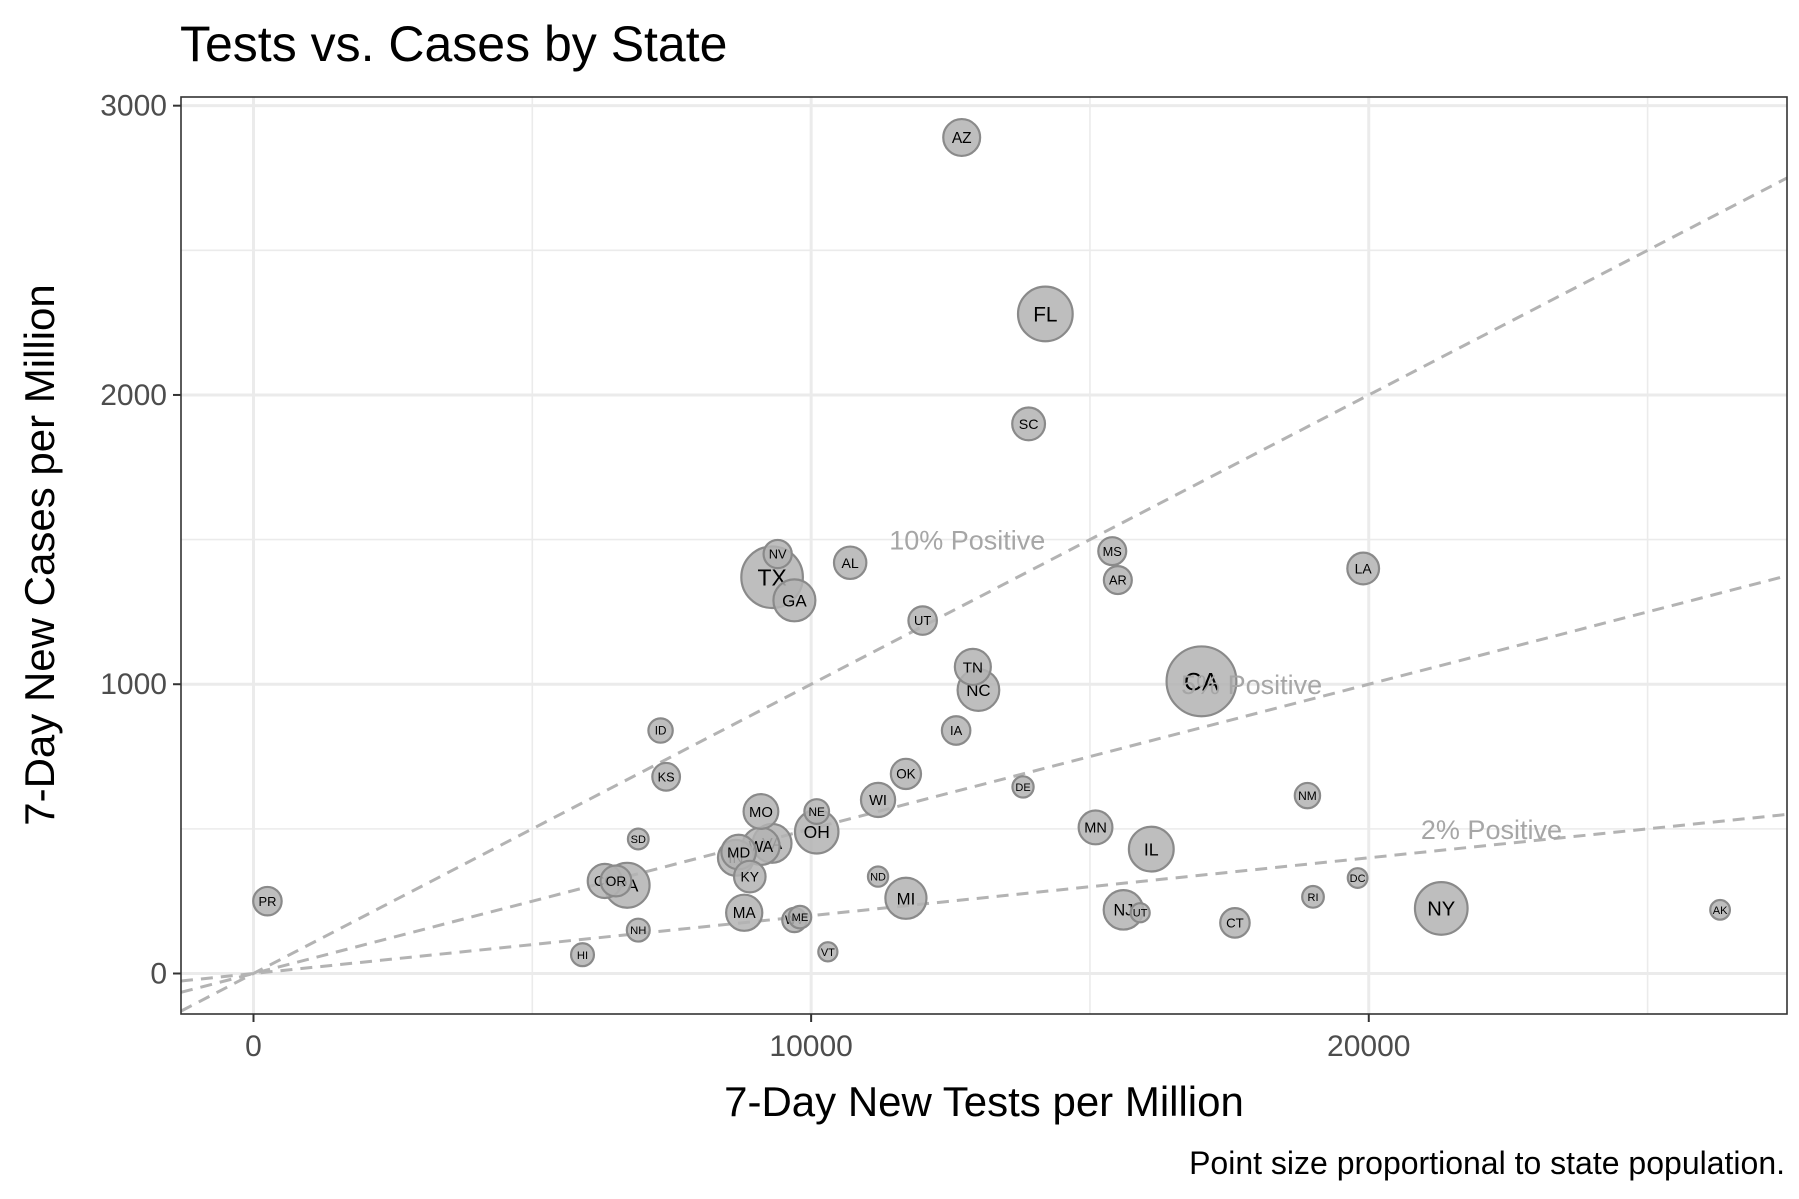 The height and width of the screenshot is (1199, 1799). Describe the element at coordinates (984, 897) in the screenshot. I see `reference-line` at that location.